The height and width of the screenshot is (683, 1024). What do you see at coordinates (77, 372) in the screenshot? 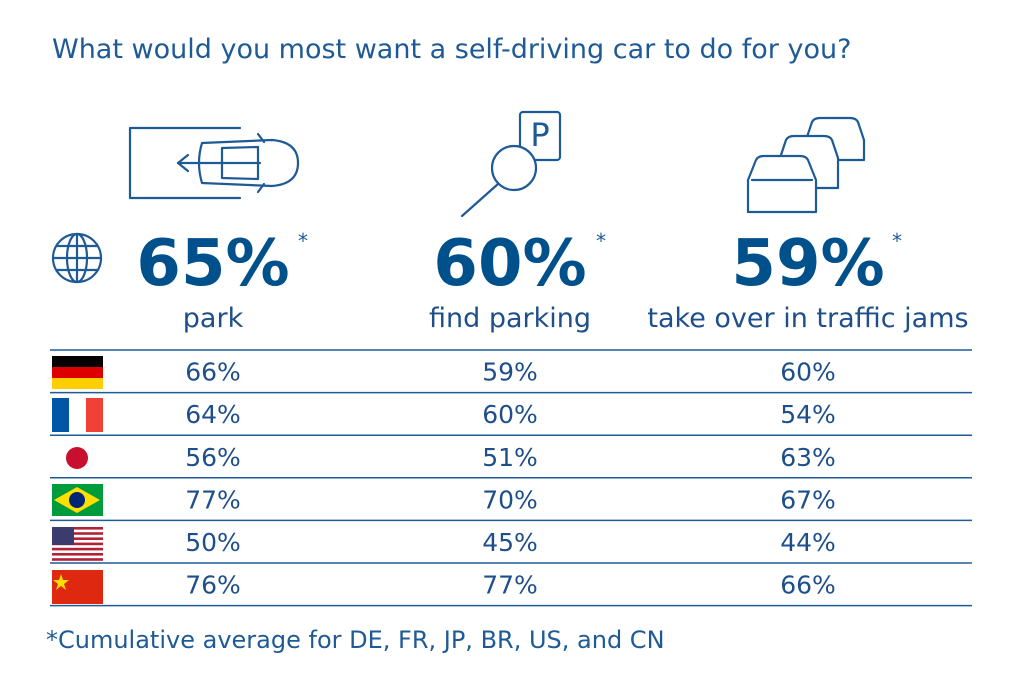
I see `flag-de` at bounding box center [77, 372].